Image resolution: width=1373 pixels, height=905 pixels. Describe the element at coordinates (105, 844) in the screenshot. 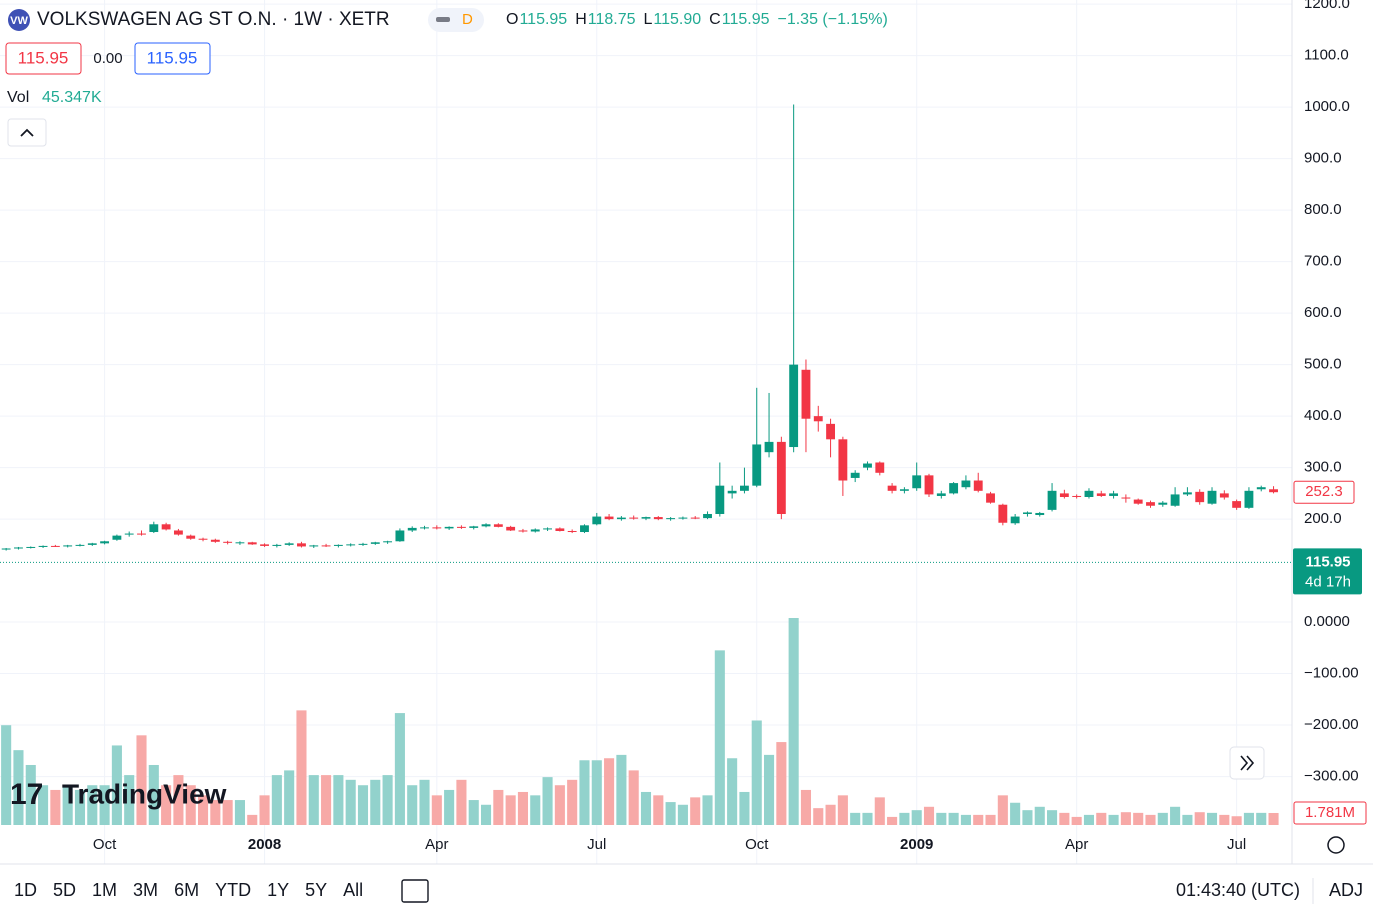

I see `x-tick-label: Oct` at that location.